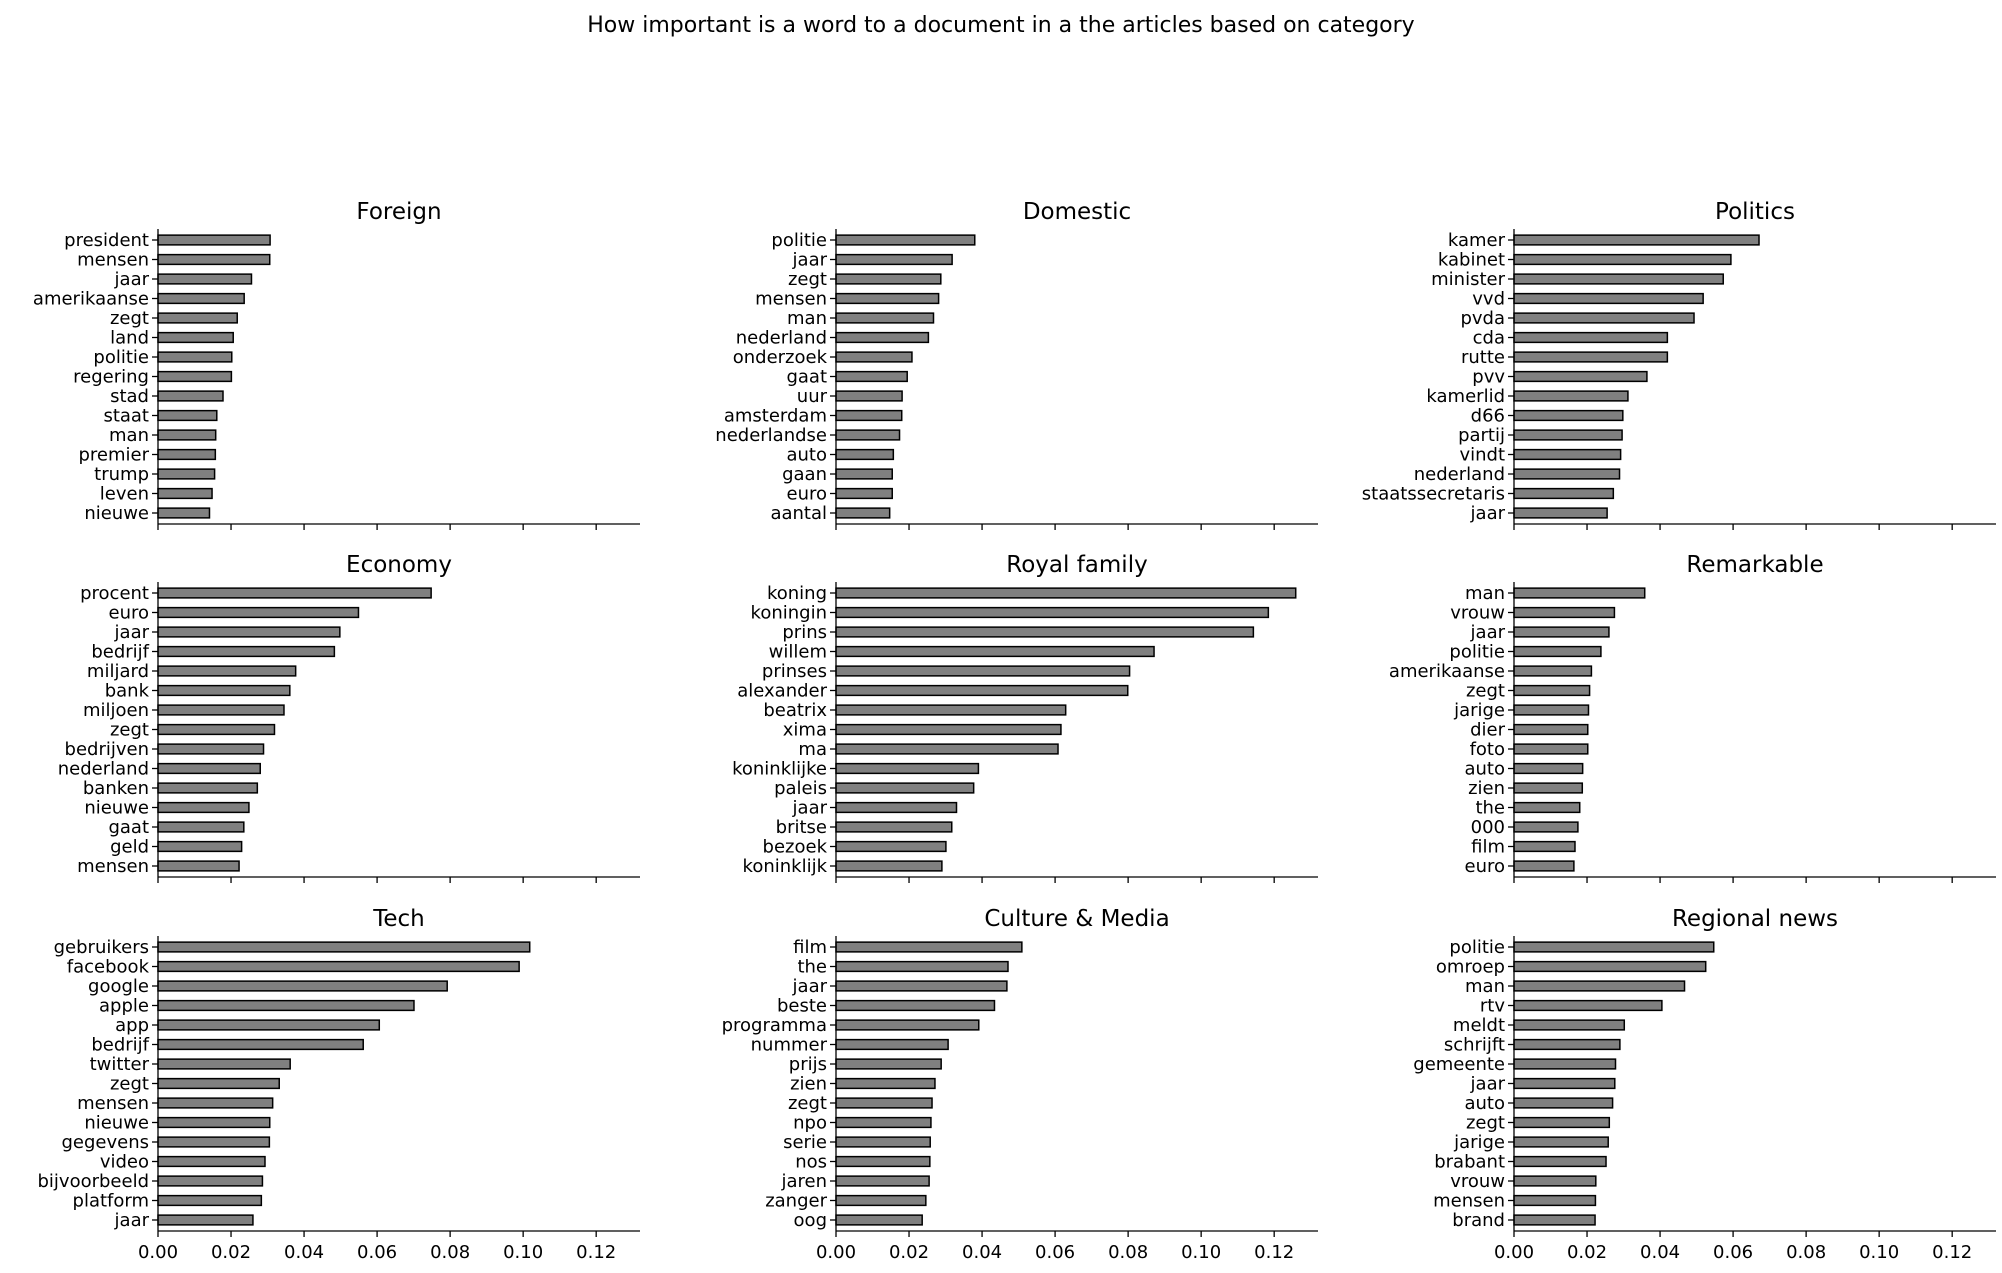 The image size is (2002, 1273). What do you see at coordinates (798, 513) in the screenshot?
I see `category-label: aantal` at bounding box center [798, 513].